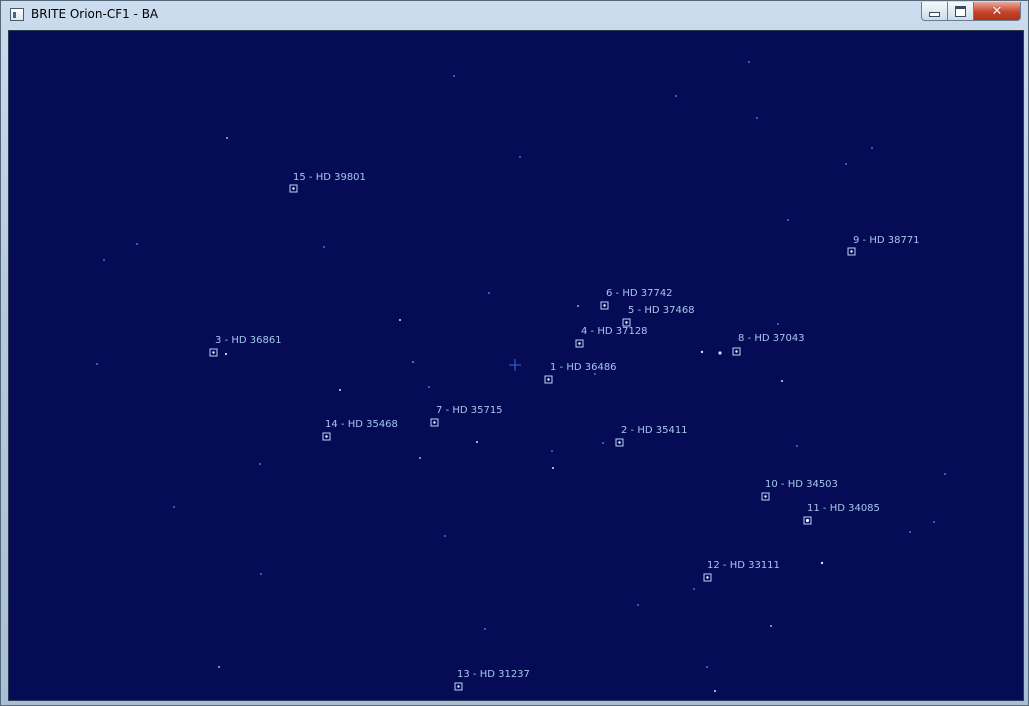 This screenshot has width=1029, height=706. I want to click on target-star-13: 13 - HD 31237, so click(492, 680).